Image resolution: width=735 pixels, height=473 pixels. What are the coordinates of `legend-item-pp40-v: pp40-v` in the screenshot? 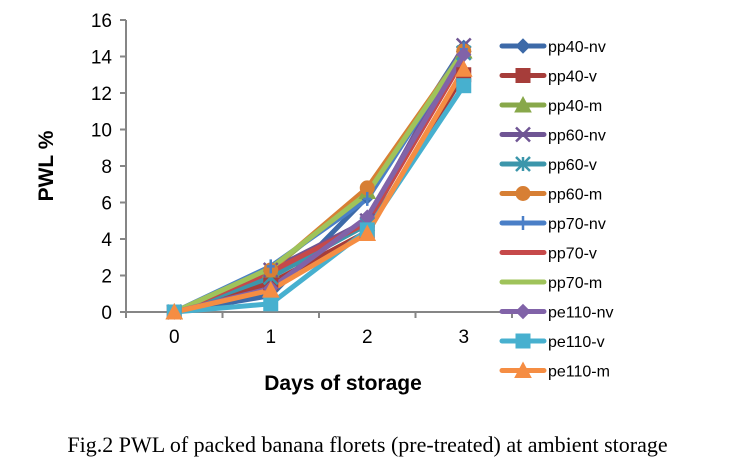 It's located at (548, 77).